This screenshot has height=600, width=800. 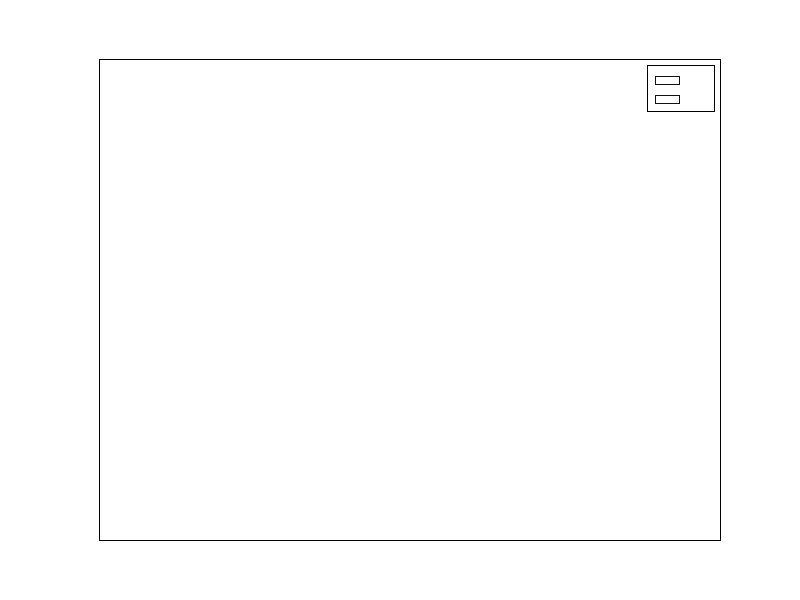 What do you see at coordinates (681, 99) in the screenshot?
I see `legend-entry-fp` at bounding box center [681, 99].